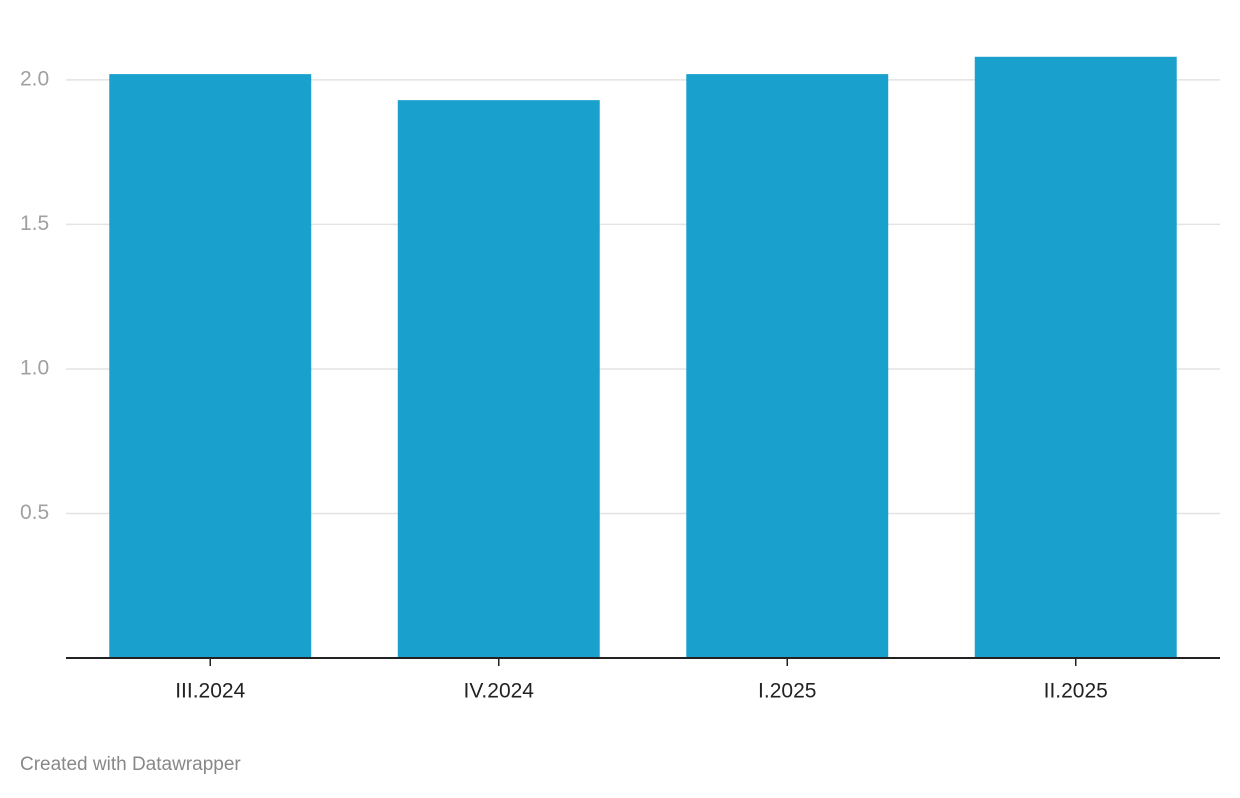 This screenshot has height=798, width=1240. What do you see at coordinates (34, 367) in the screenshot?
I see `y-tick-label: 1.0` at bounding box center [34, 367].